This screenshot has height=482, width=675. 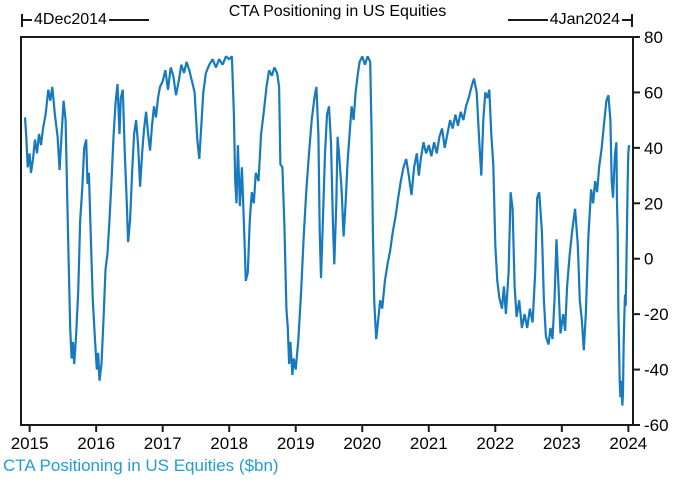 What do you see at coordinates (362, 443) in the screenshot?
I see `x-axis-tick-label: 2020` at bounding box center [362, 443].